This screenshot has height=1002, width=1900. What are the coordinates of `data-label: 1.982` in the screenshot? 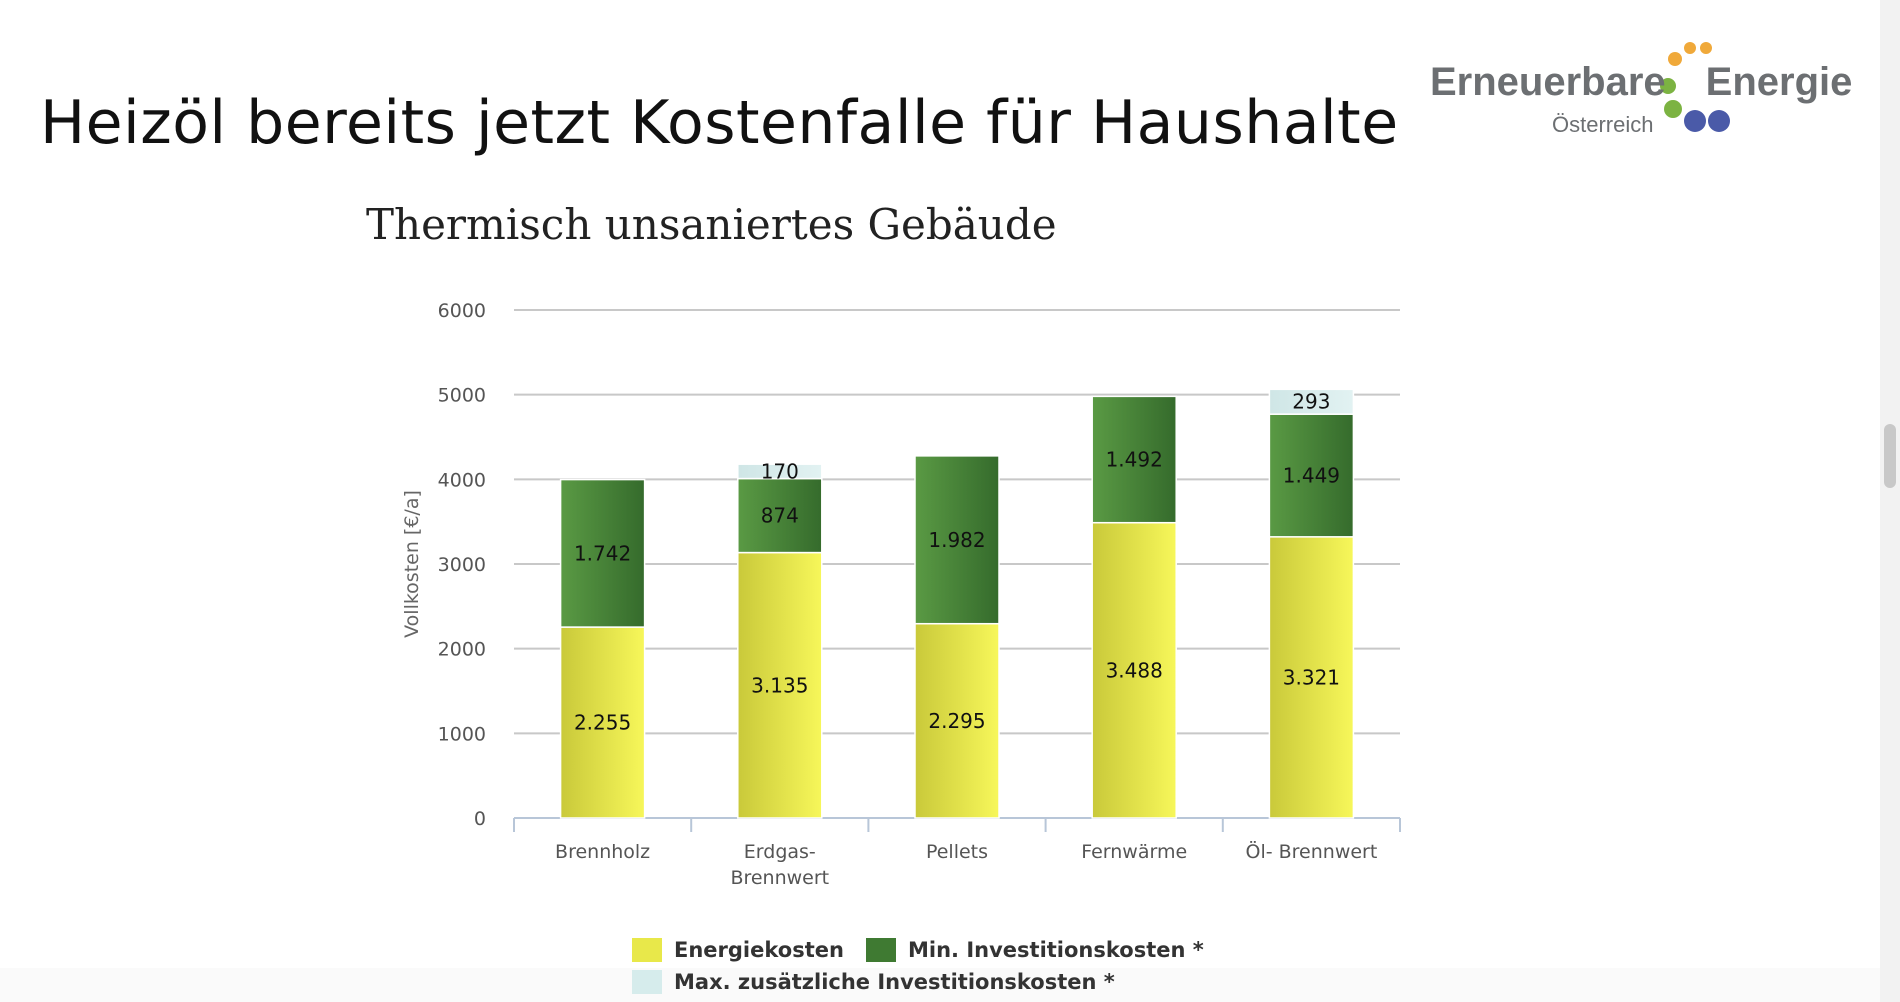 It's located at (956, 540).